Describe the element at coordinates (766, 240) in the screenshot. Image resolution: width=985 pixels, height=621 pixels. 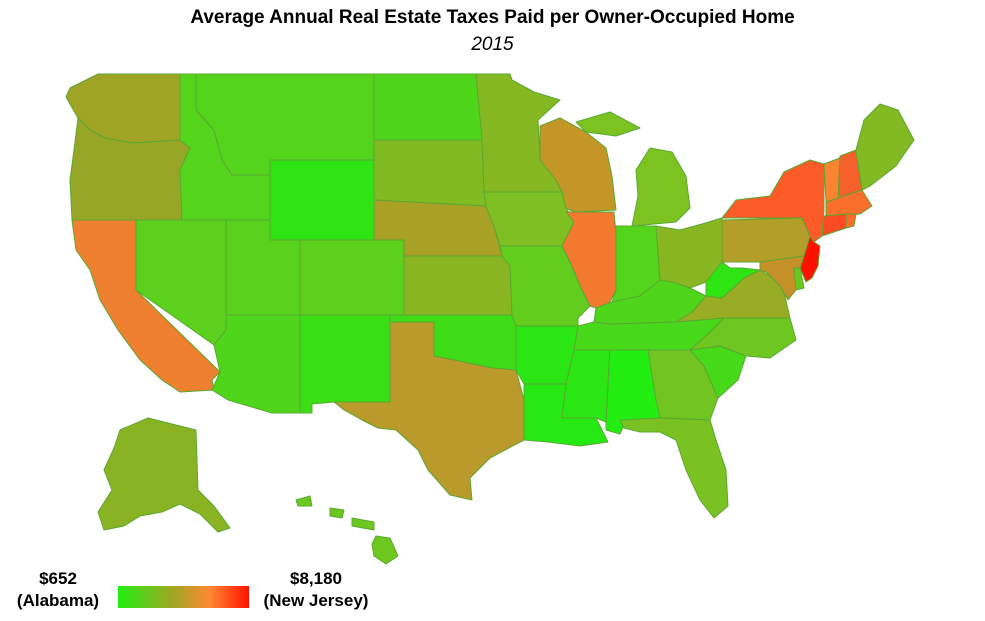
I see `state-pennsylvania` at that location.